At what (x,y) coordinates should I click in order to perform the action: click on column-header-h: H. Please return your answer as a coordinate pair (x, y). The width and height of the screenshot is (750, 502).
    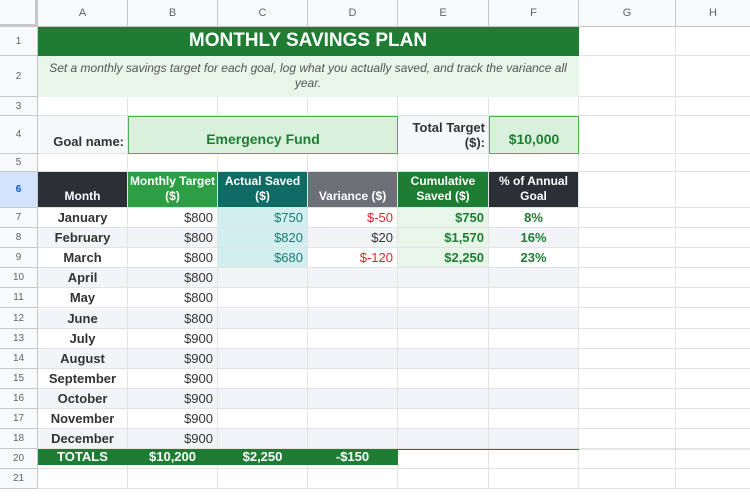
    Looking at the image, I should click on (713, 13).